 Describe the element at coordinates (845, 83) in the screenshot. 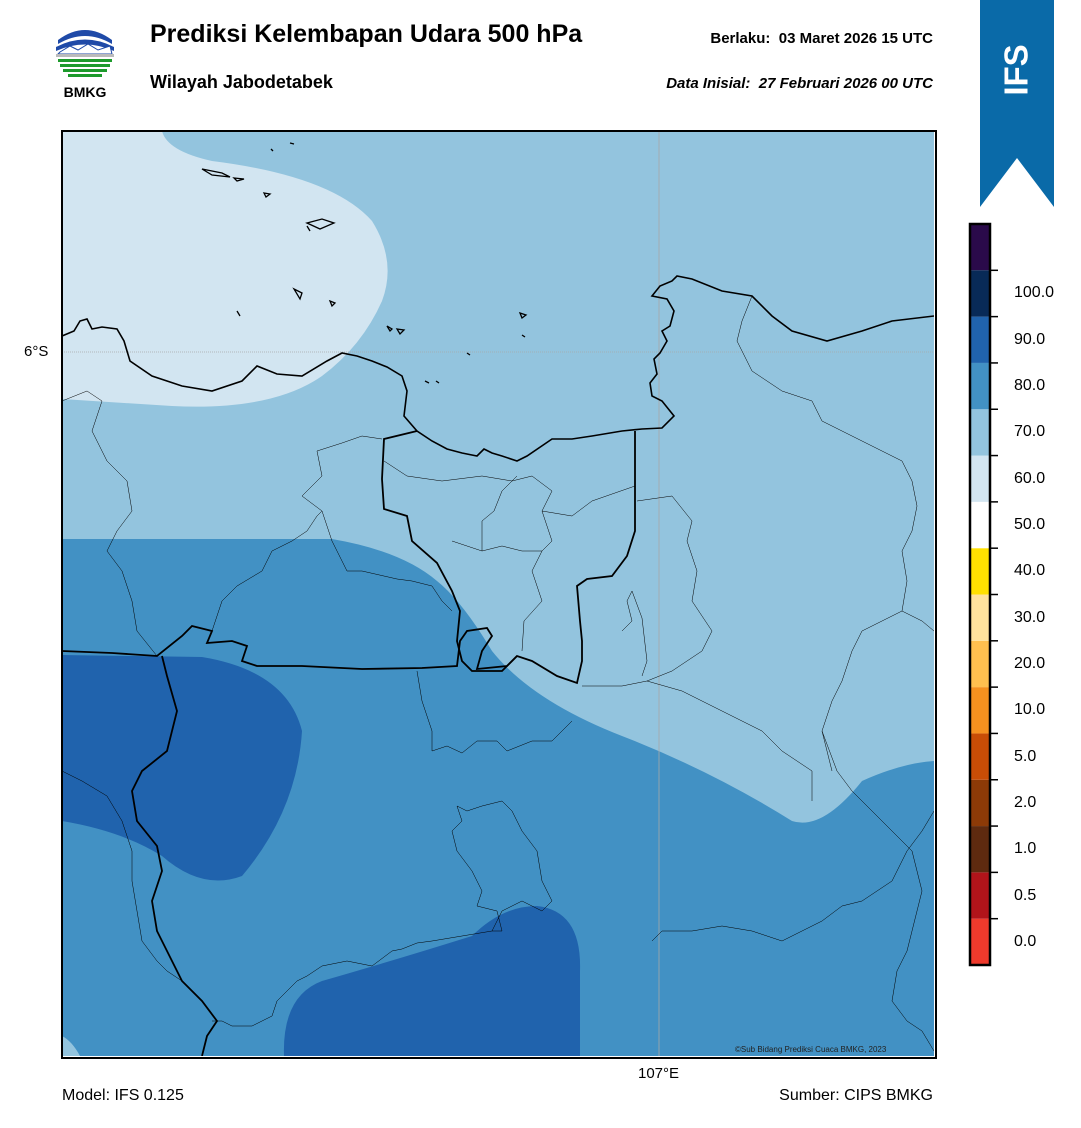

I see `init-value: 27 Februari 2026 00 UTC` at that location.